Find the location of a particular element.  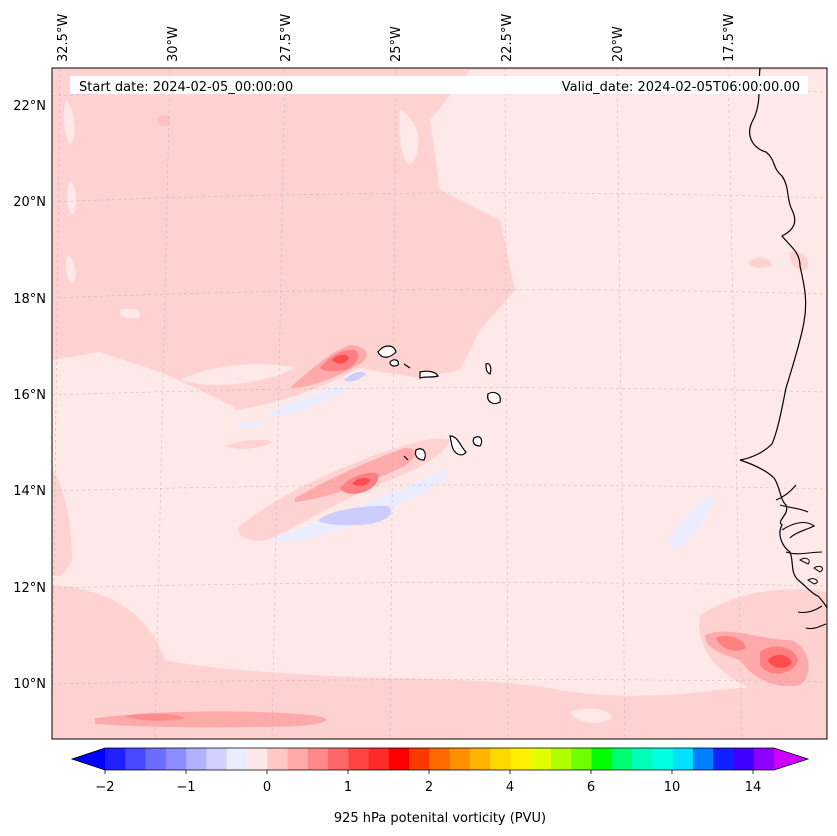

valid-date-label: Valid_date: 2024-02-05T06:00:00.00 is located at coordinates (681, 87).